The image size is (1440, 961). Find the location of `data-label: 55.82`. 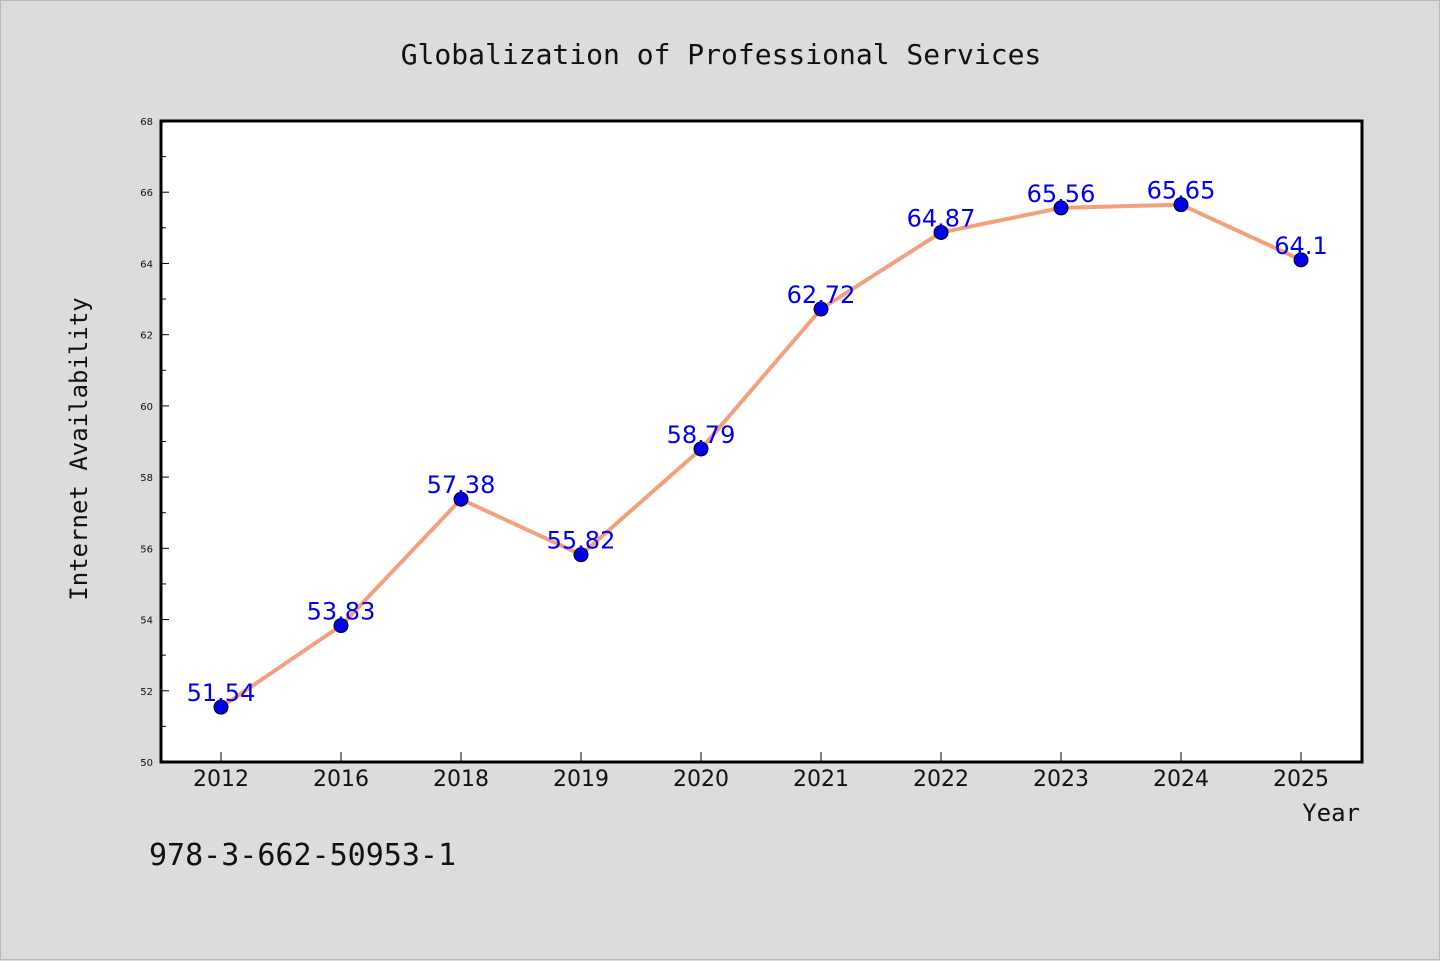

data-label: 55.82 is located at coordinates (581, 541).